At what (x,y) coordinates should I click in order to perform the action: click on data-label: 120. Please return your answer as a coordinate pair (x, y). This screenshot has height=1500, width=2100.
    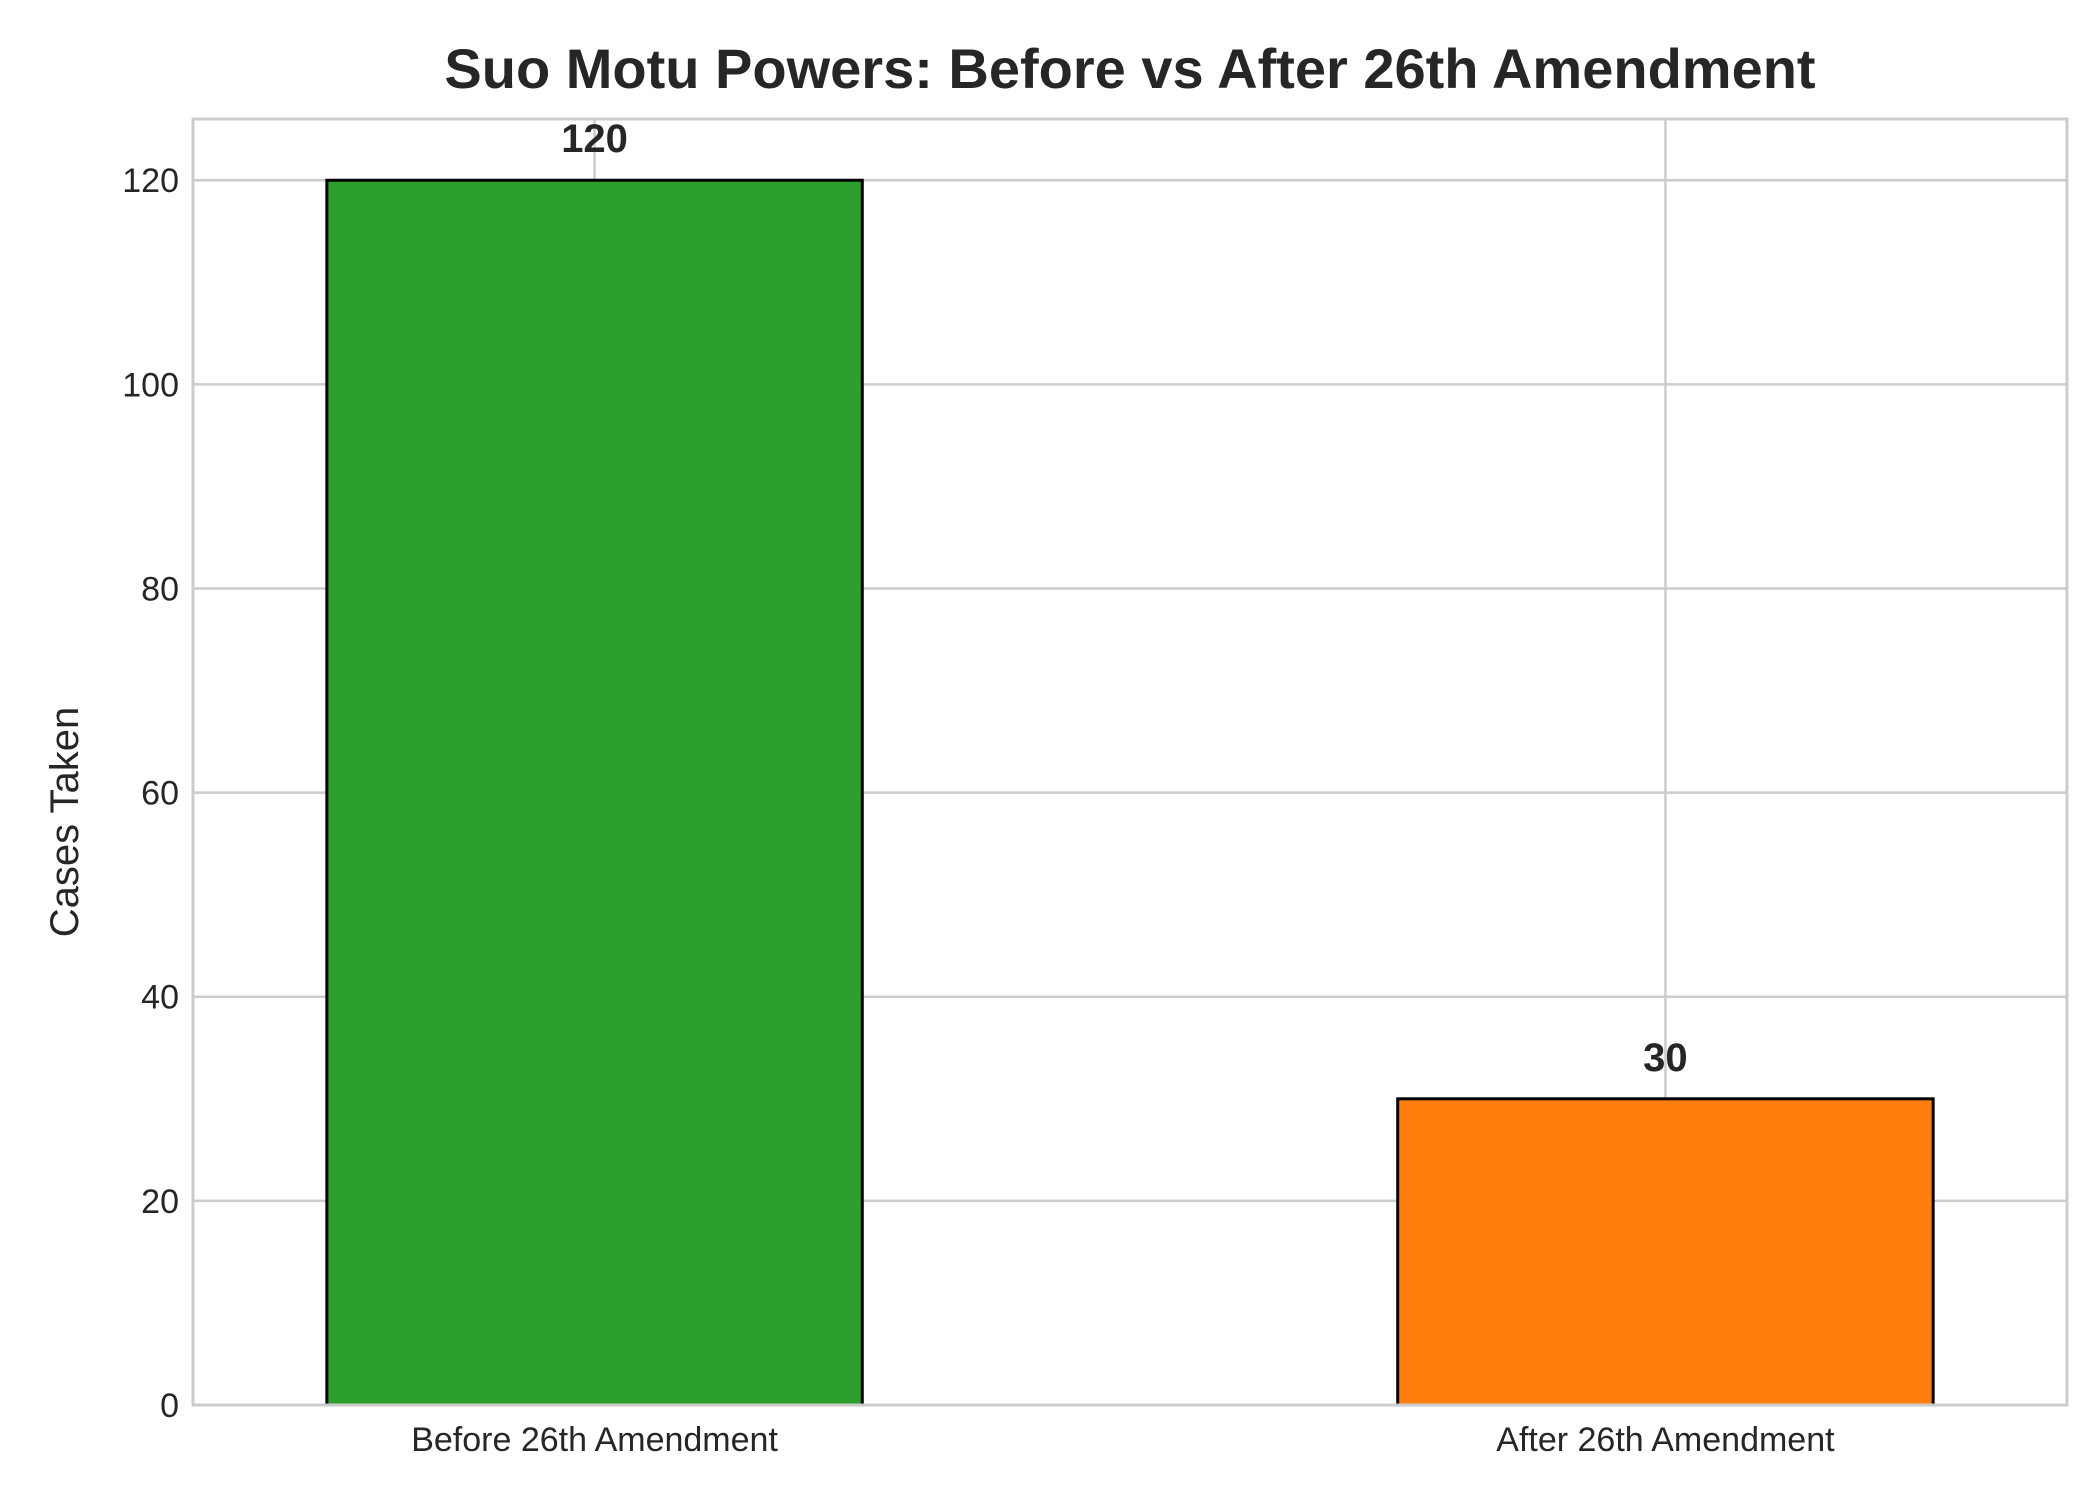
    Looking at the image, I should click on (594, 139).